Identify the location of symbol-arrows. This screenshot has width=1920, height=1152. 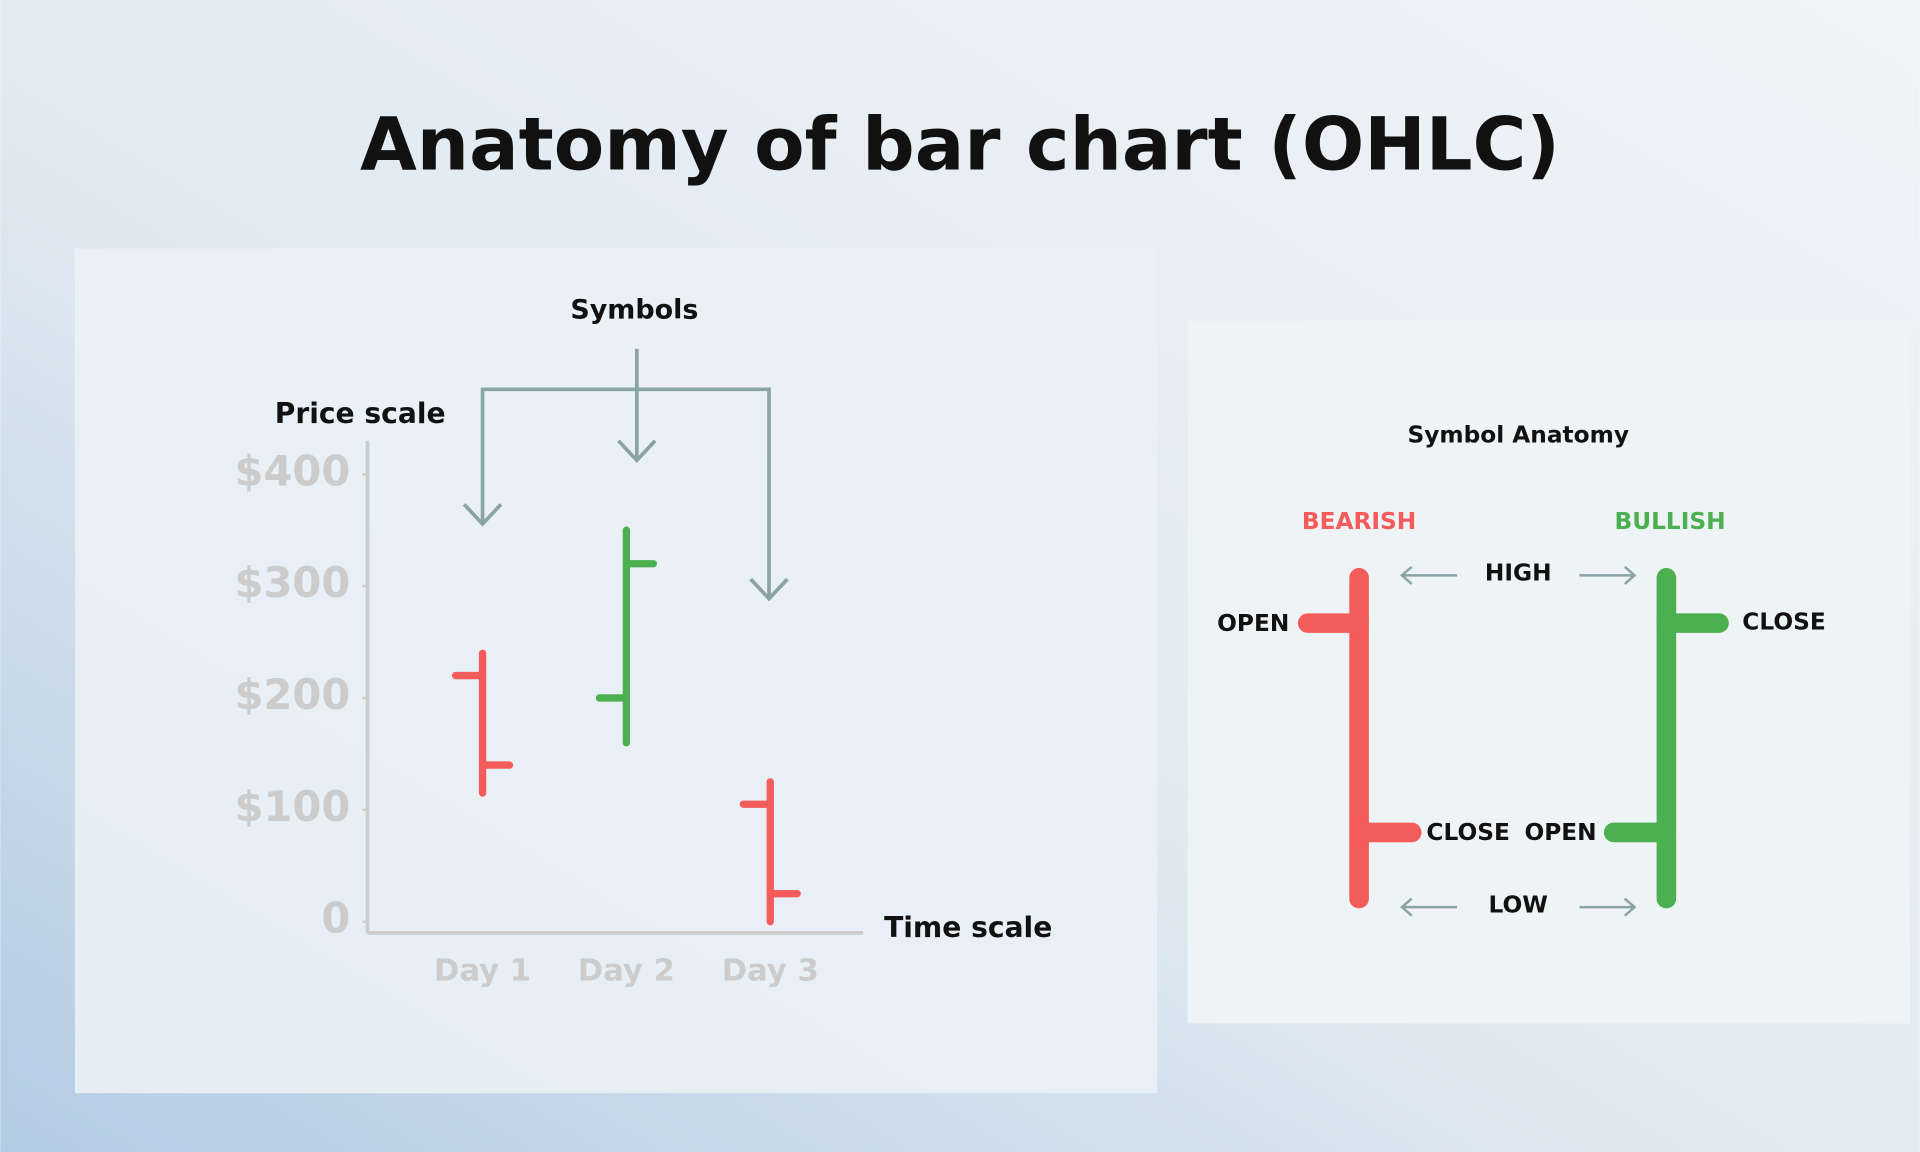
(625, 475).